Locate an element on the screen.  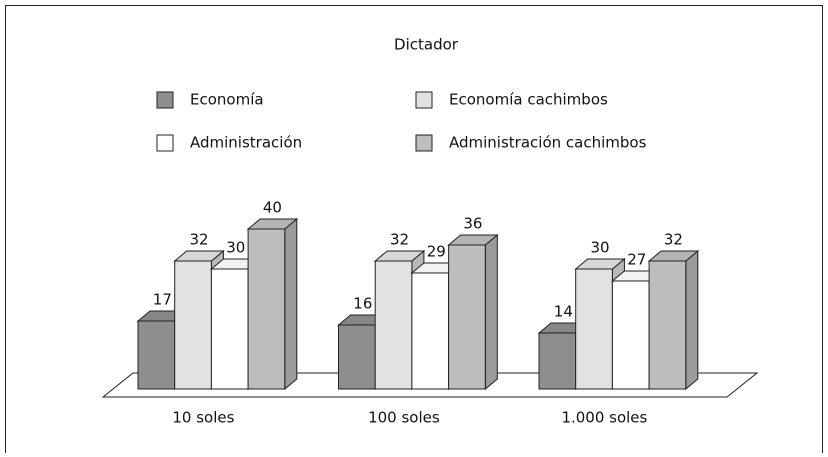
legend-label: Administración is located at coordinates (246, 143).